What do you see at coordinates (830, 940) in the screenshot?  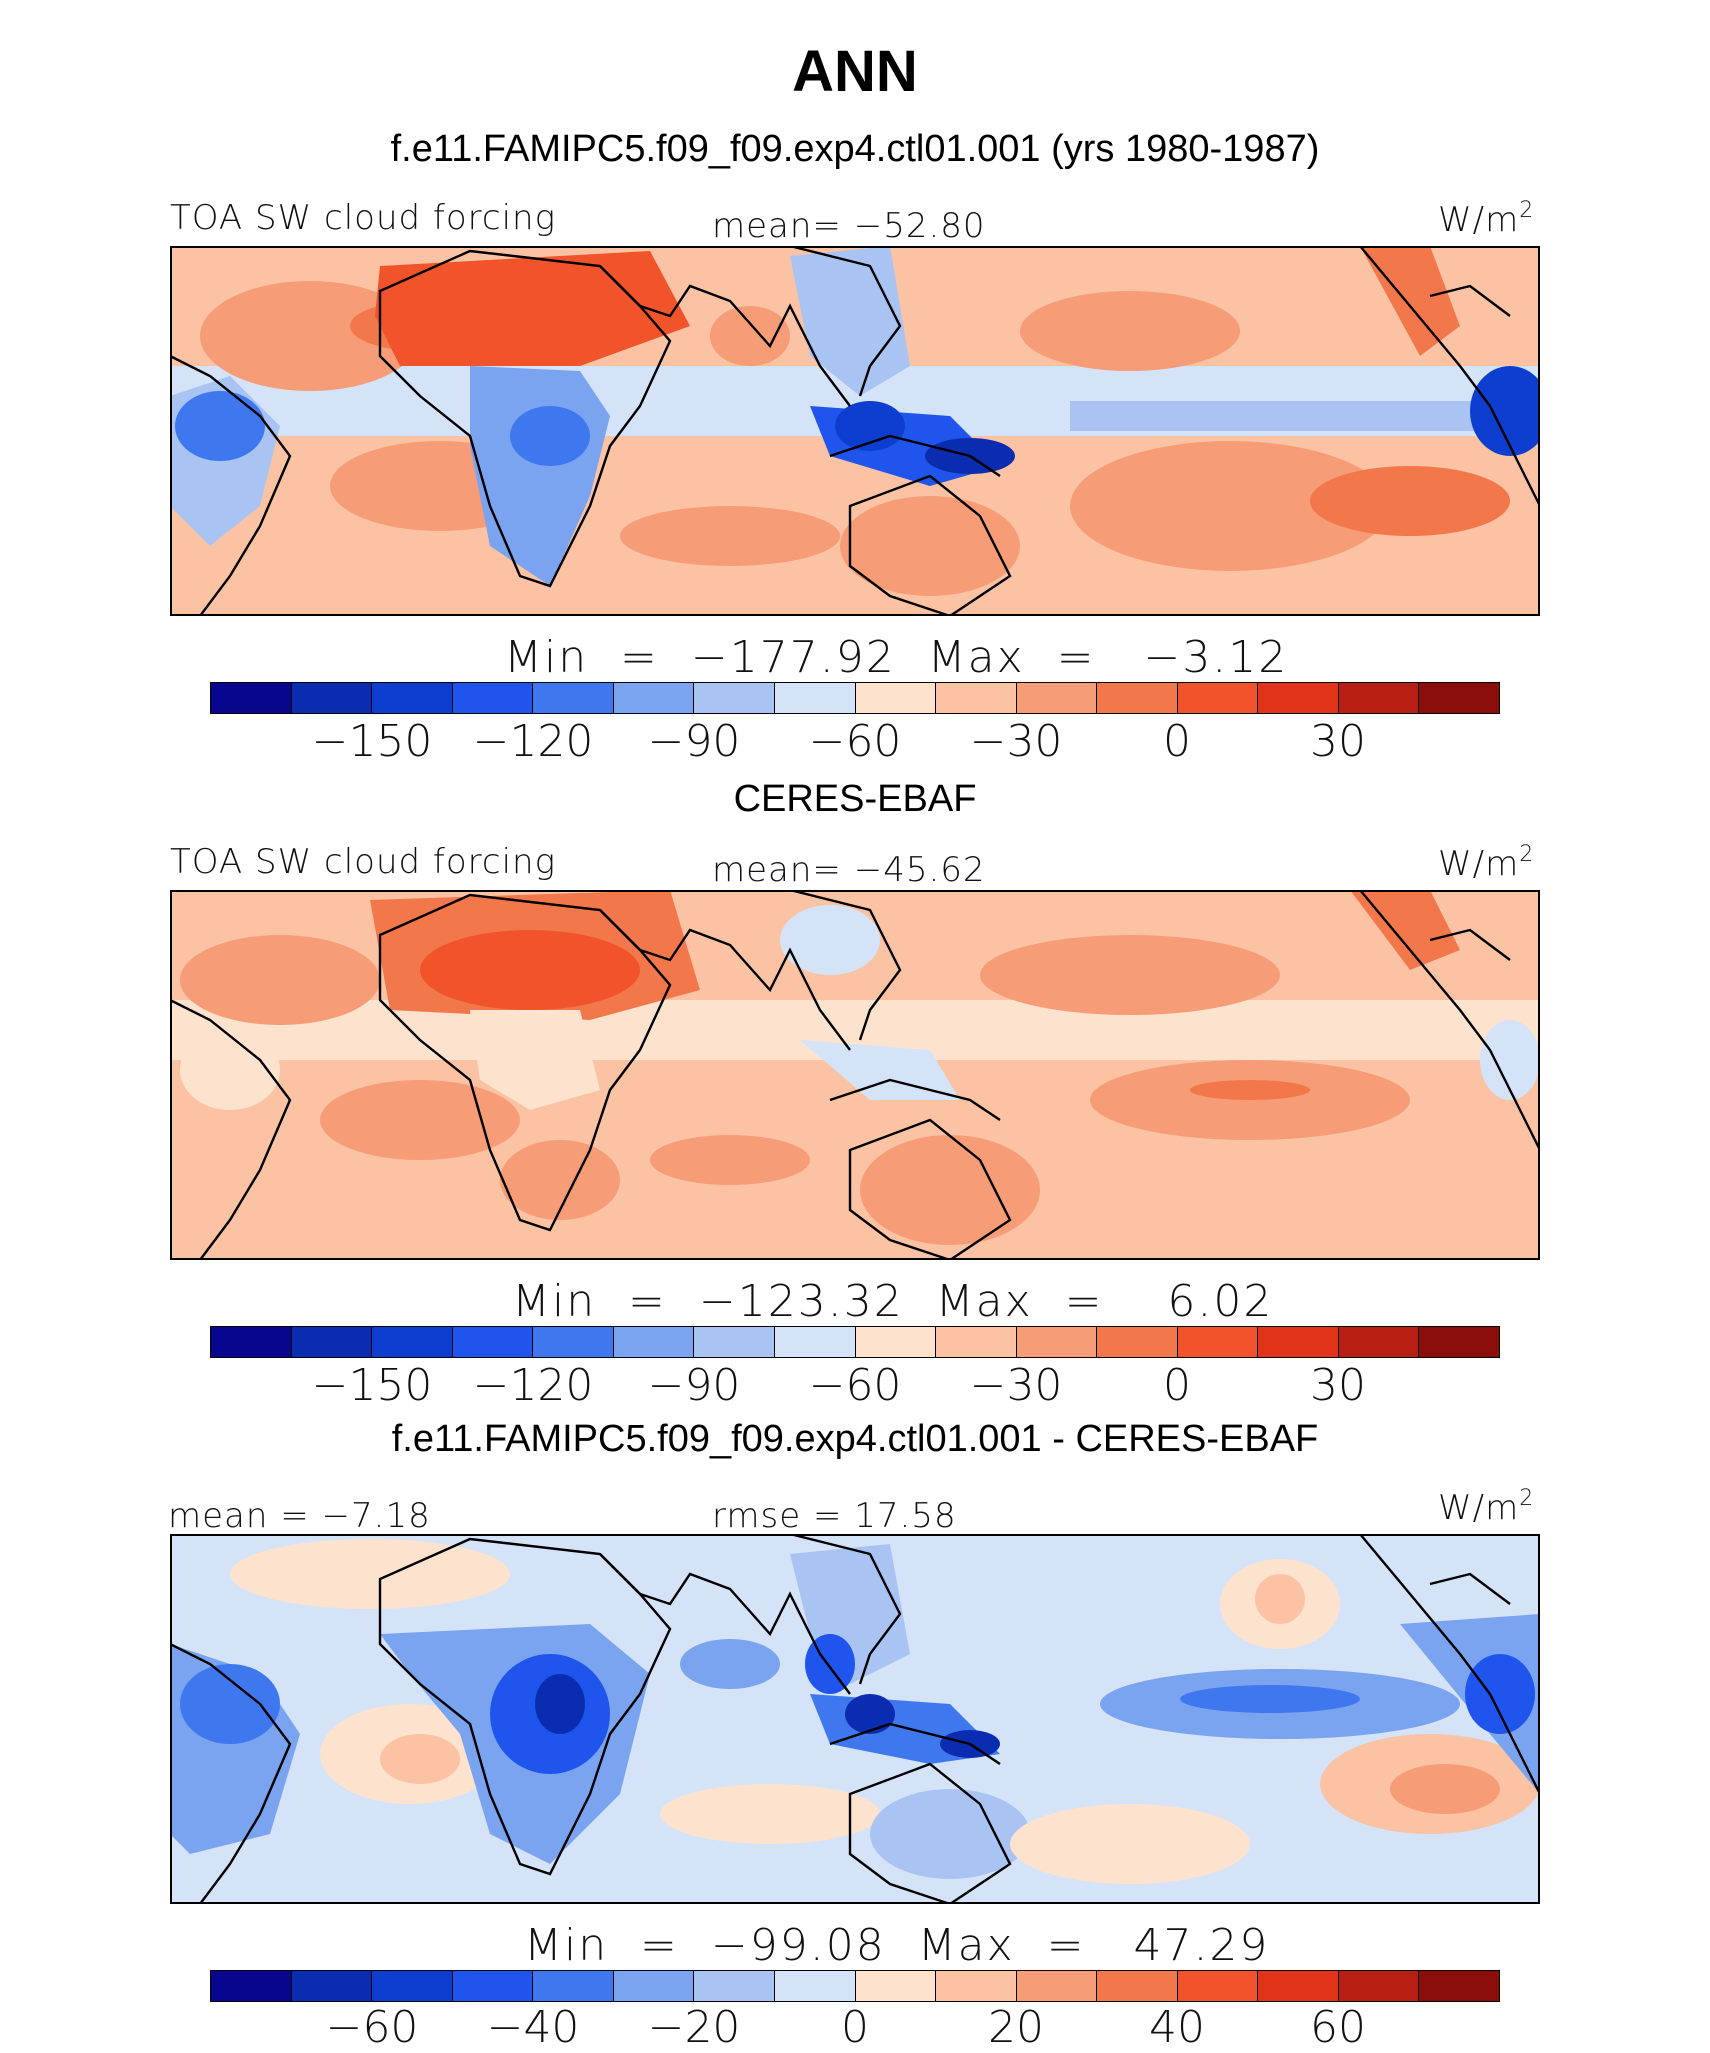 I see `east-asia-low` at bounding box center [830, 940].